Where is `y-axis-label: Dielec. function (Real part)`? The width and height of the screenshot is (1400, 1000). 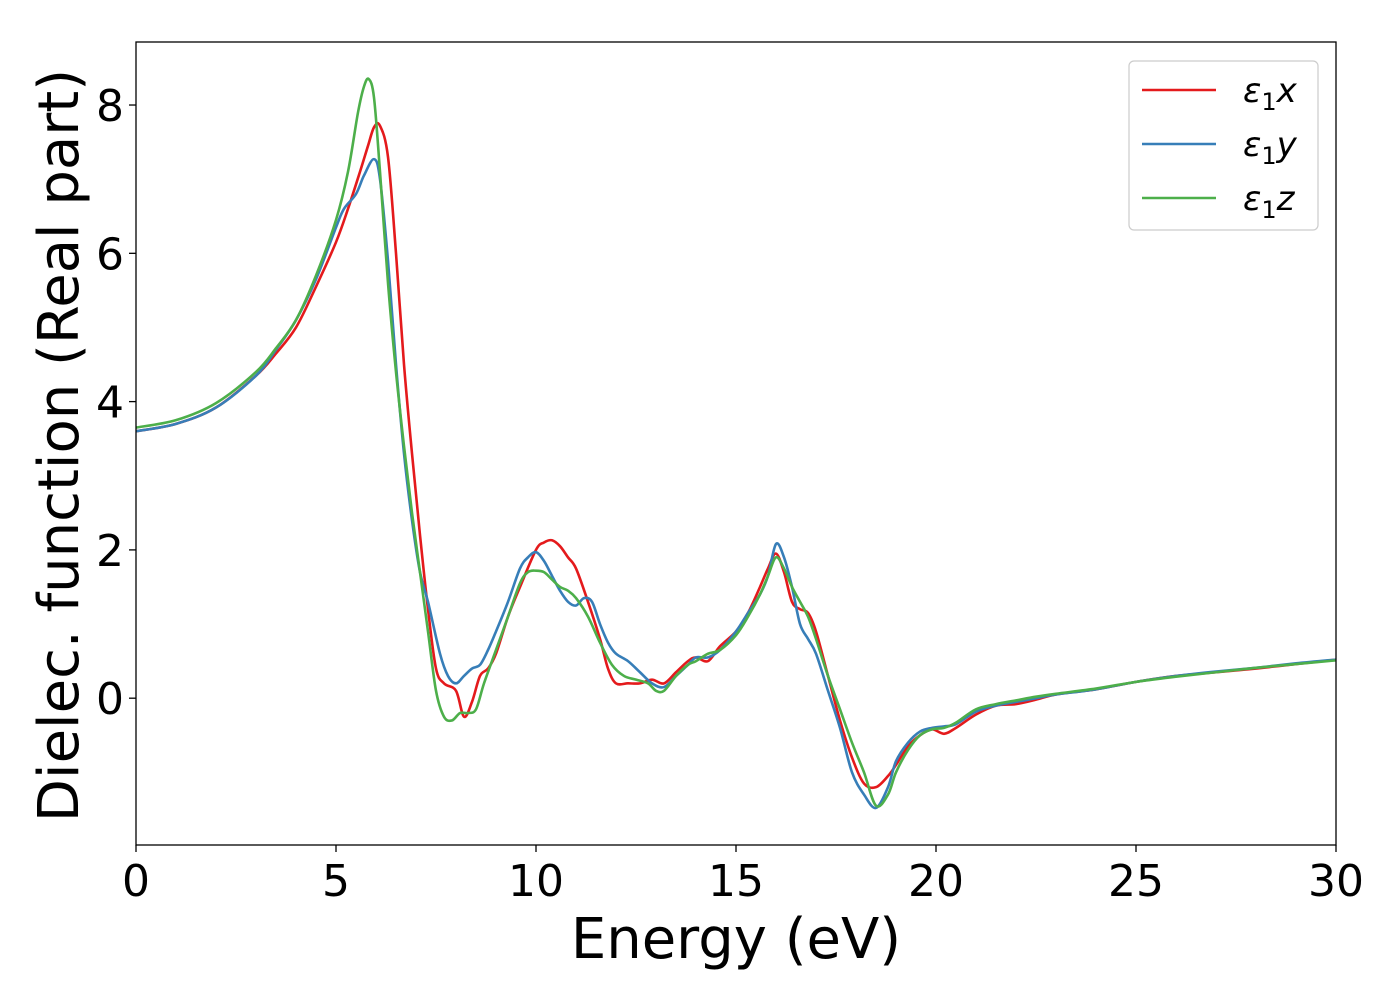
y-axis-label: Dielec. function (Real part) is located at coordinates (59, 445).